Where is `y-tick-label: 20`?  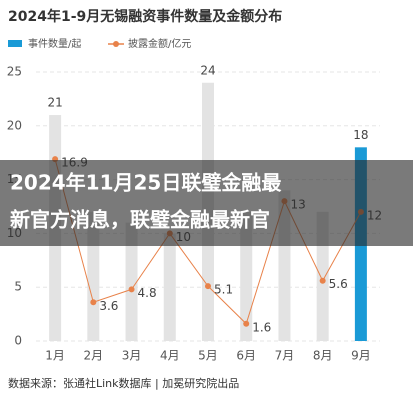
y-tick-label: 20 is located at coordinates (14, 125).